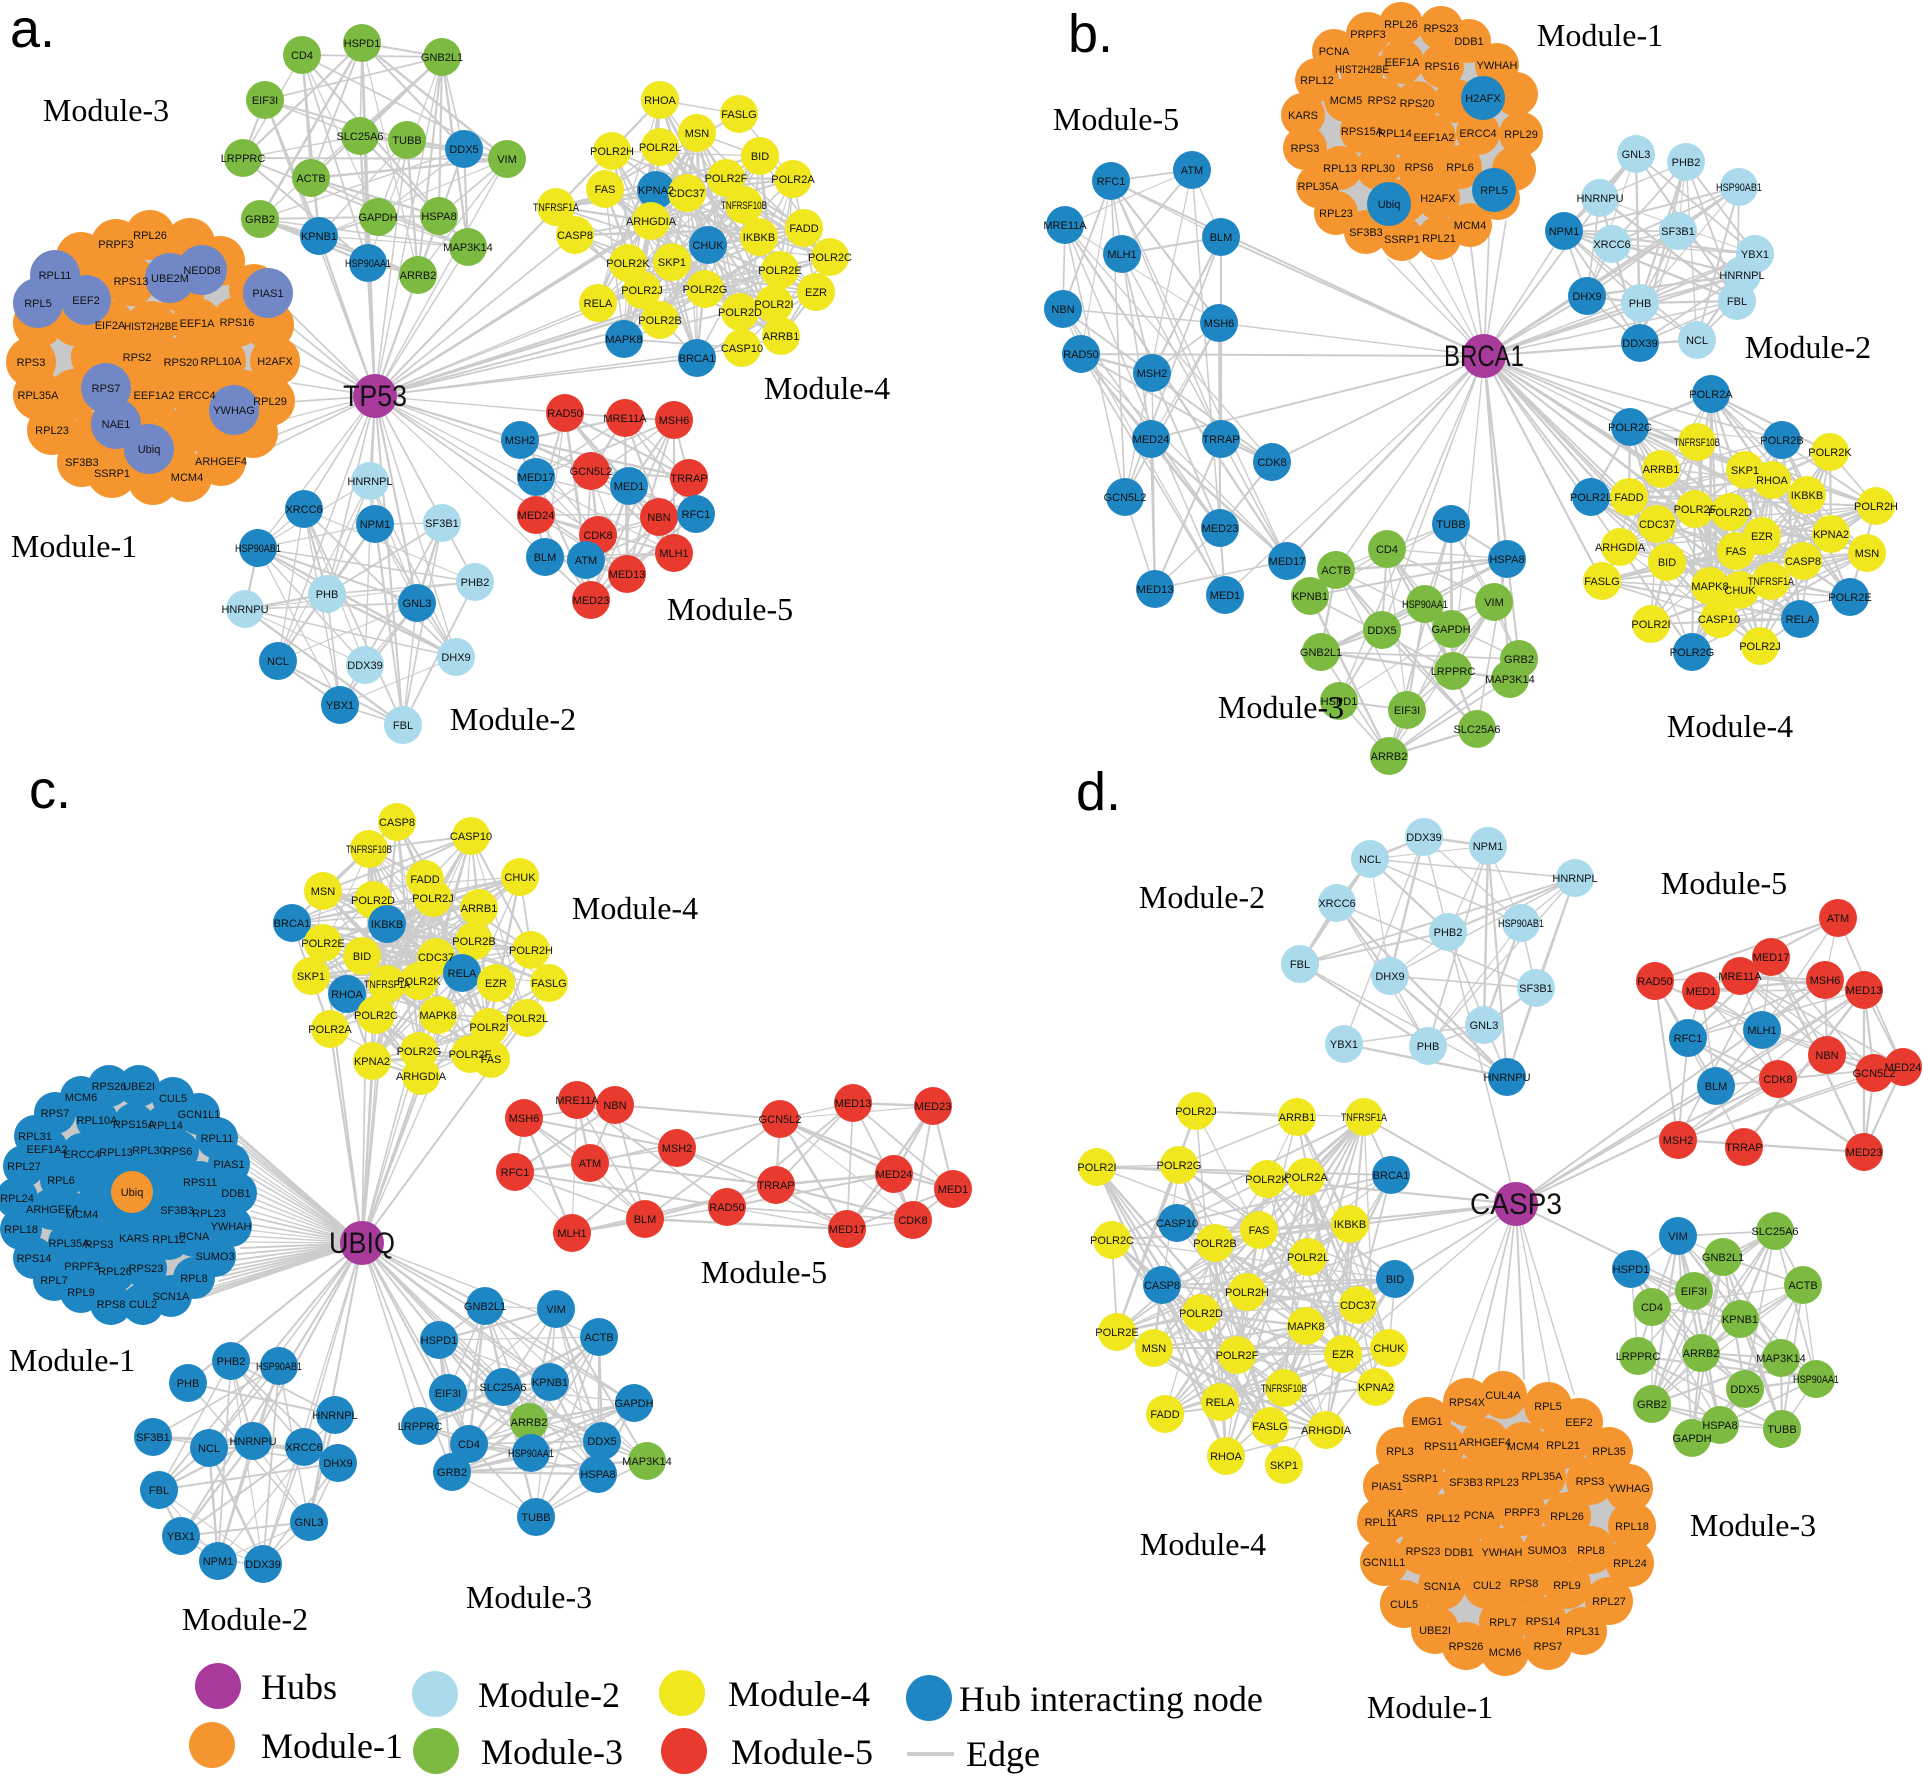  Describe the element at coordinates (1599, 199) in the screenshot. I see `svg-text: HNRNPU` at that location.